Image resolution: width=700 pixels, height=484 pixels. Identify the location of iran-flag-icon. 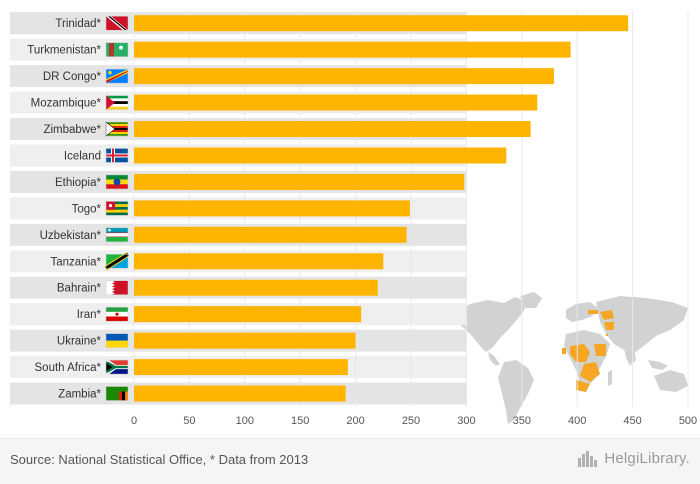
(117, 314).